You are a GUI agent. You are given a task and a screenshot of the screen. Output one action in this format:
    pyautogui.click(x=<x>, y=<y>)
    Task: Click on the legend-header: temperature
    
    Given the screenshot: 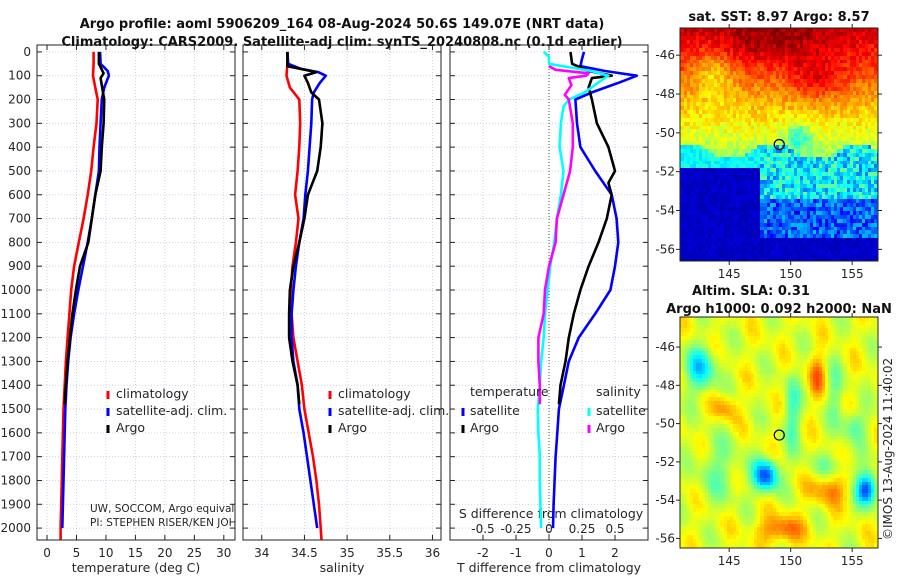 What is the action you would take?
    pyautogui.click(x=509, y=391)
    